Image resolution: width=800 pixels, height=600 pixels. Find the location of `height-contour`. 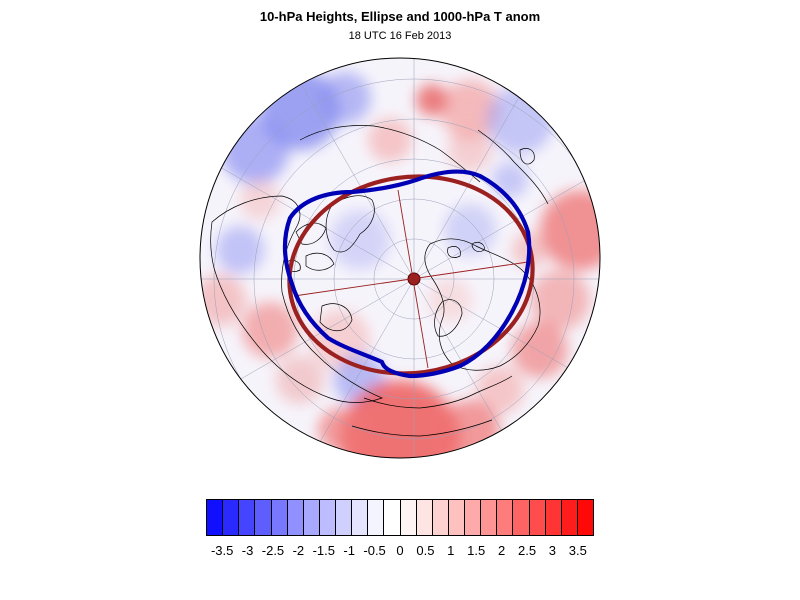

height-contour is located at coordinates (407, 274).